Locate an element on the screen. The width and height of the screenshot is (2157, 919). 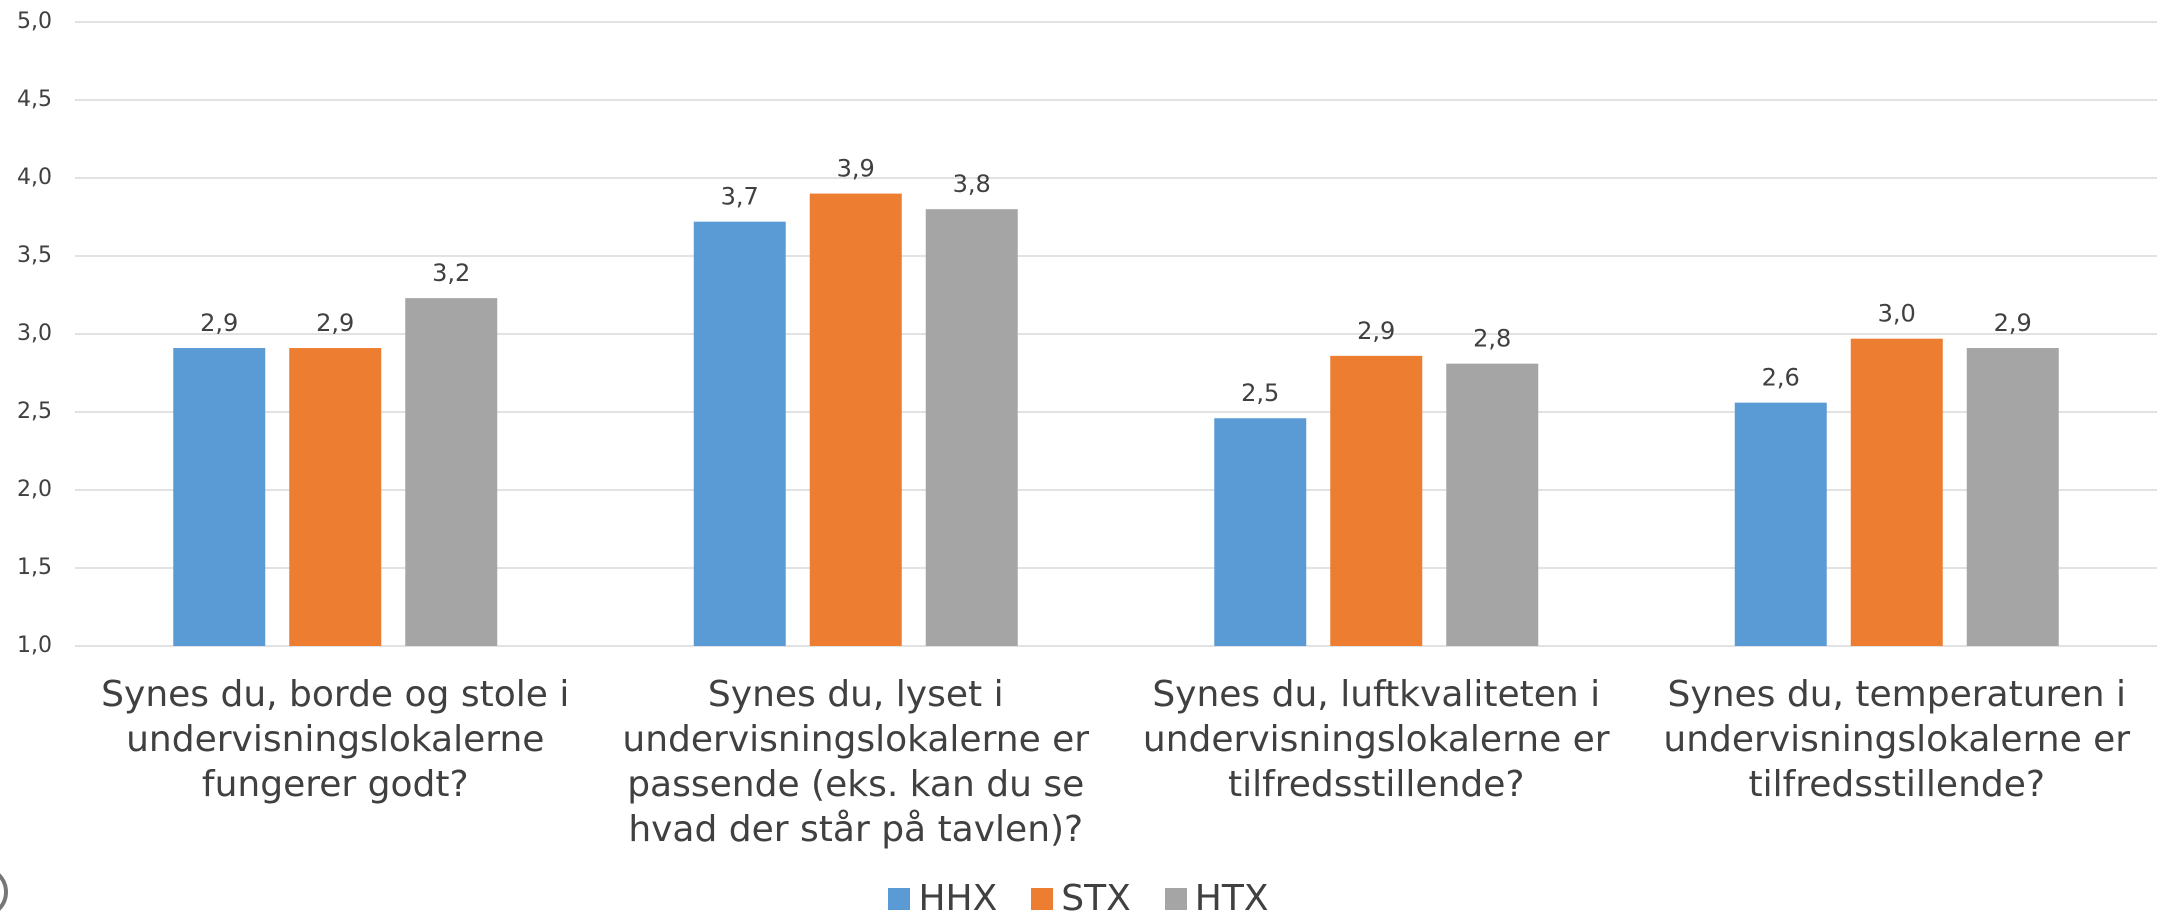
data-label: 2,8 is located at coordinates (1492, 339).